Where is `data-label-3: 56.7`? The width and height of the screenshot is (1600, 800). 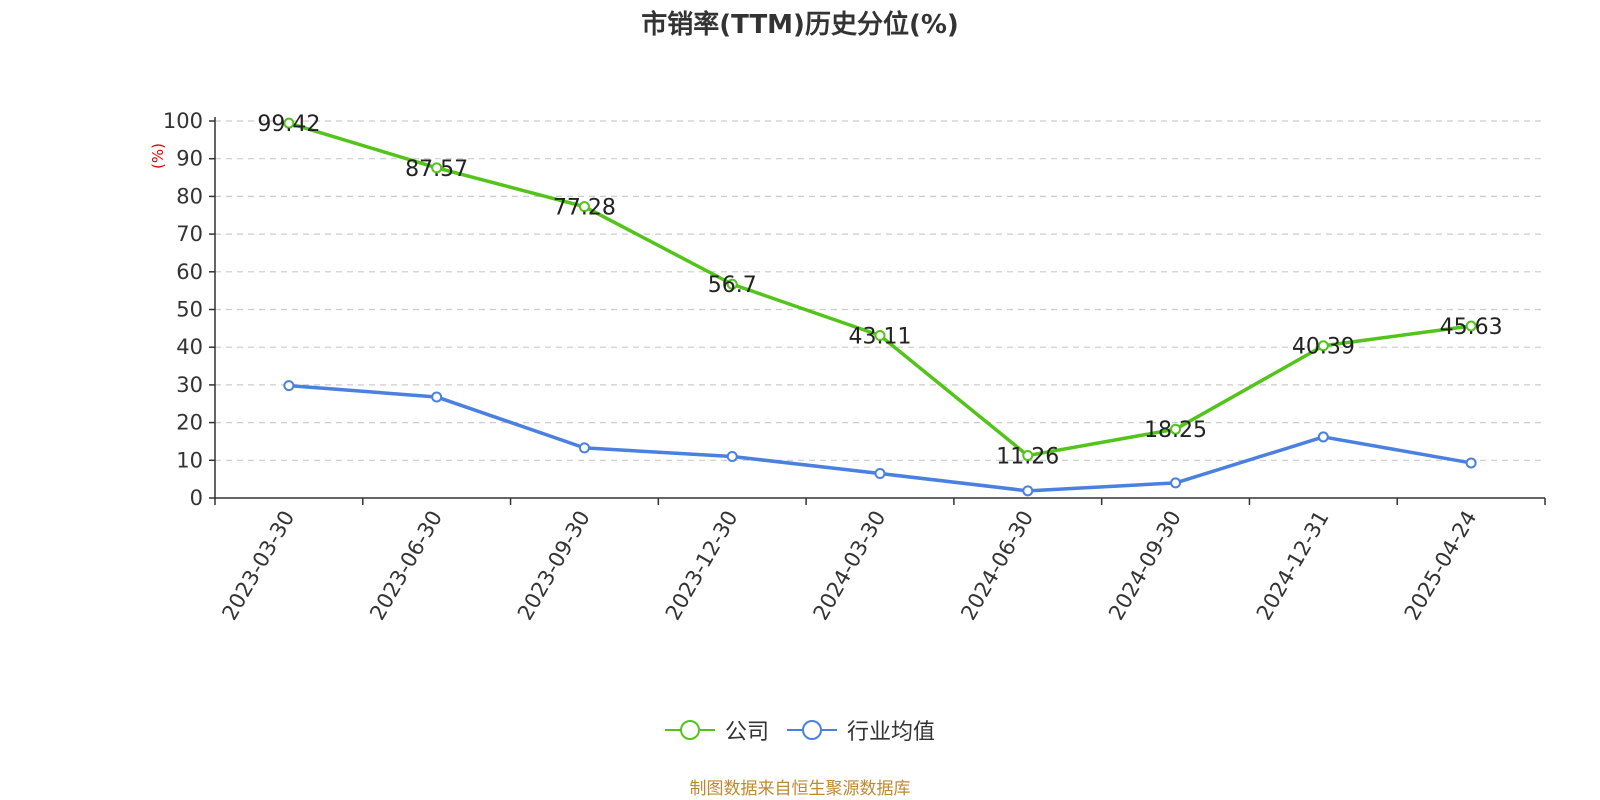 data-label-3: 56.7 is located at coordinates (732, 285).